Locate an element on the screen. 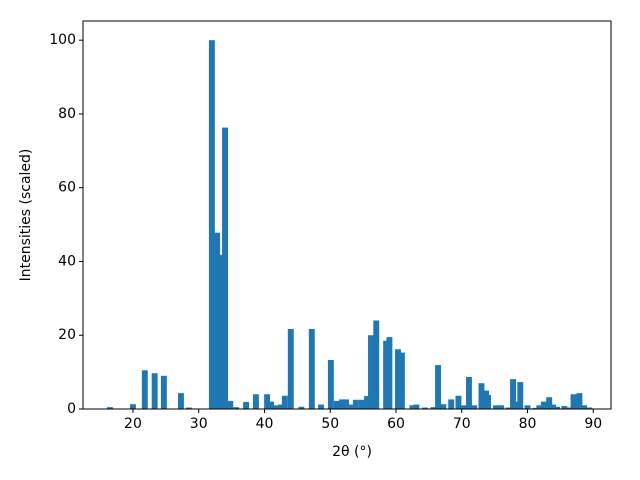 The width and height of the screenshot is (640, 480). y-tick-label: 40 is located at coordinates (67, 261).